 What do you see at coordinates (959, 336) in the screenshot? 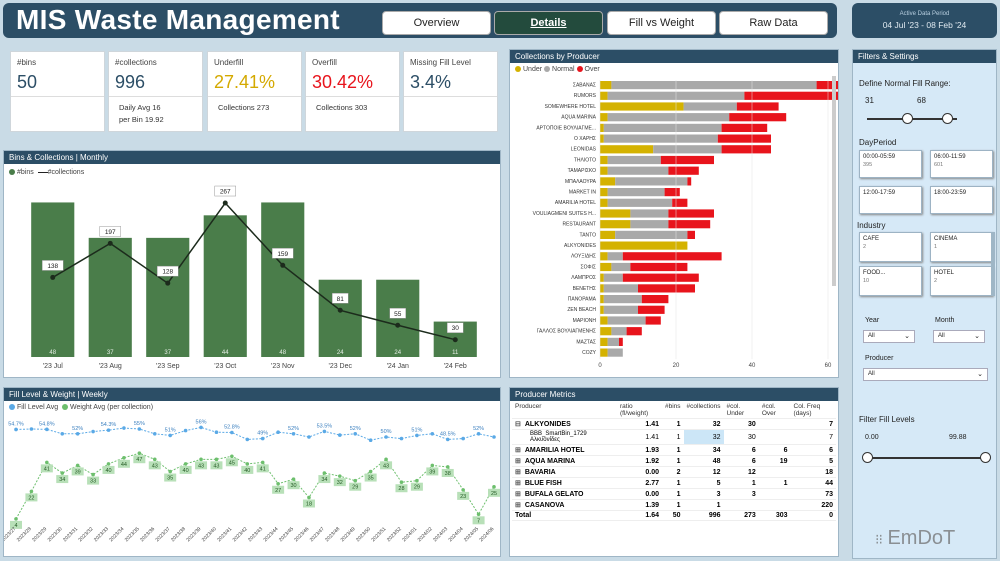
I see `month-select: All ⌄` at bounding box center [959, 336].